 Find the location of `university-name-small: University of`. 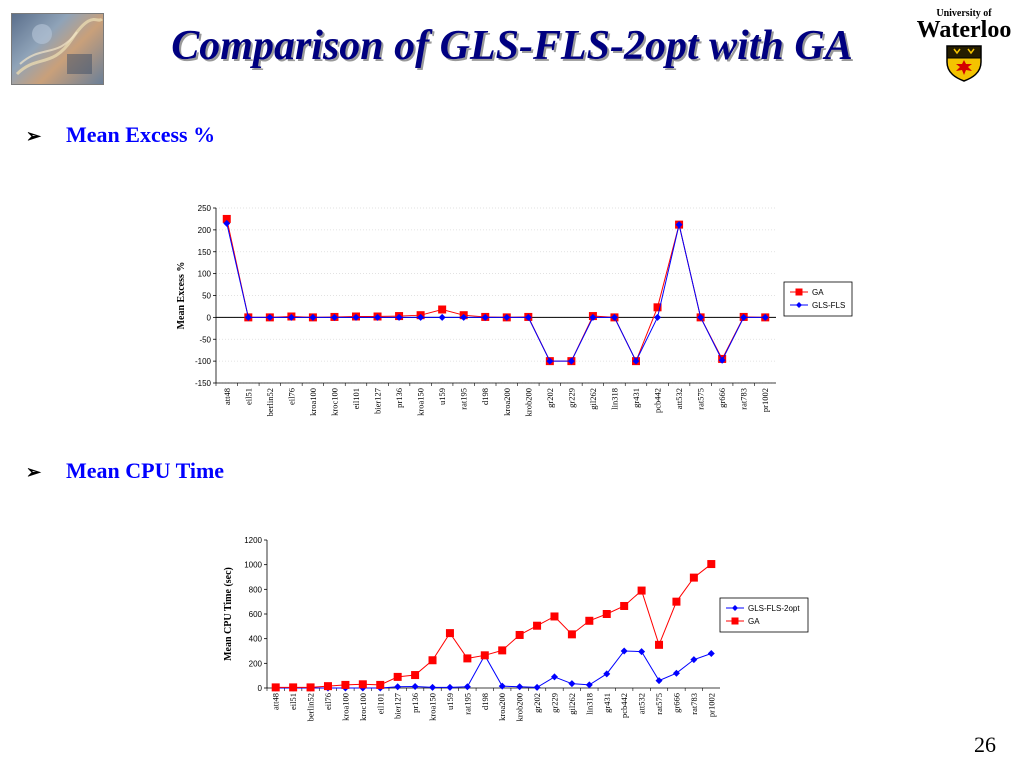

university-name-small: University of is located at coordinates (964, 13).